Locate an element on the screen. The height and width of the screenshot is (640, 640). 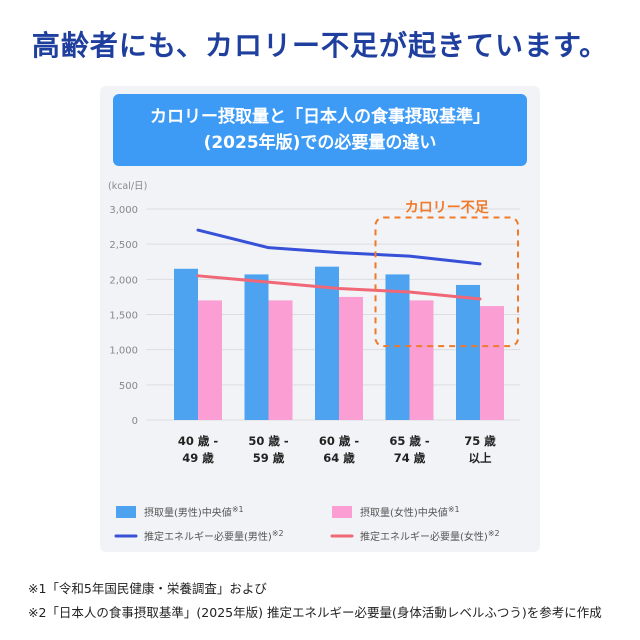
category-label: 75 歳 is located at coordinates (480, 441).